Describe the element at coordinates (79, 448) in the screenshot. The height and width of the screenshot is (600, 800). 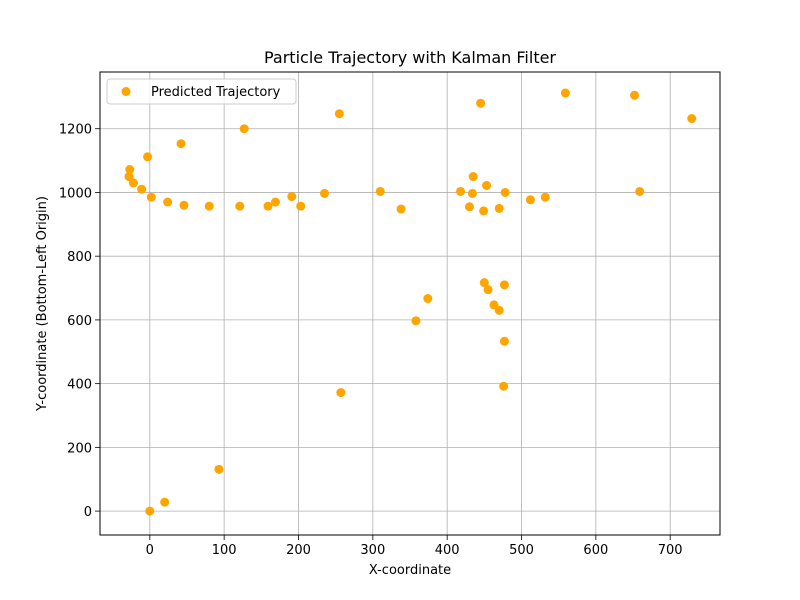
I see `y-tick-label: 200` at that location.